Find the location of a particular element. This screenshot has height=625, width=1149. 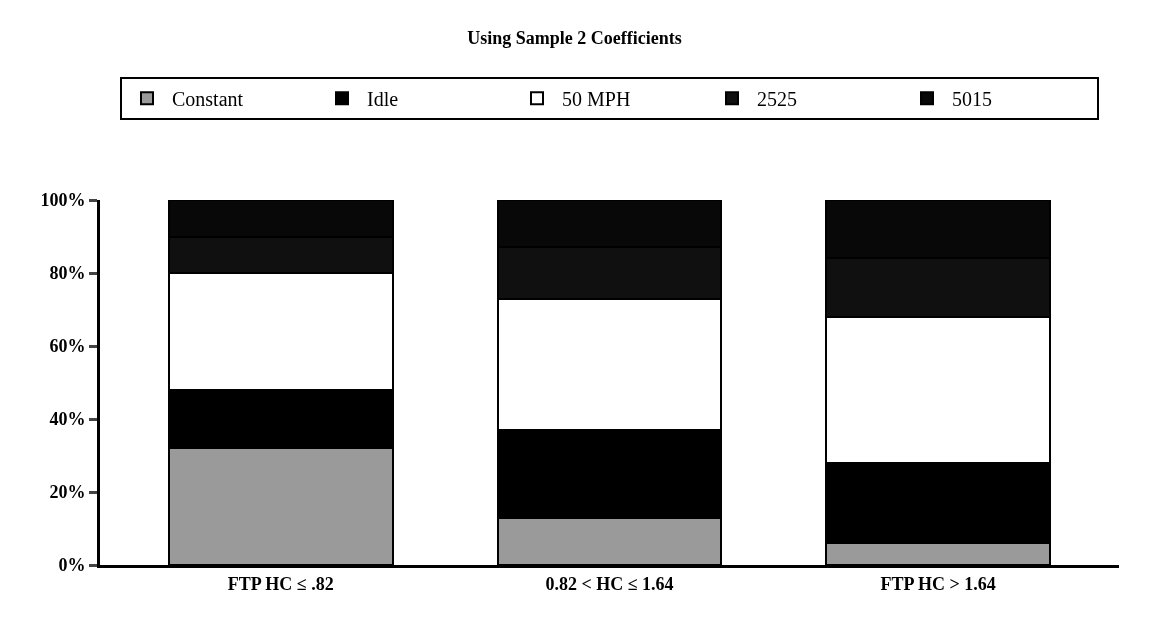

legend-label: Idle is located at coordinates (383, 99).